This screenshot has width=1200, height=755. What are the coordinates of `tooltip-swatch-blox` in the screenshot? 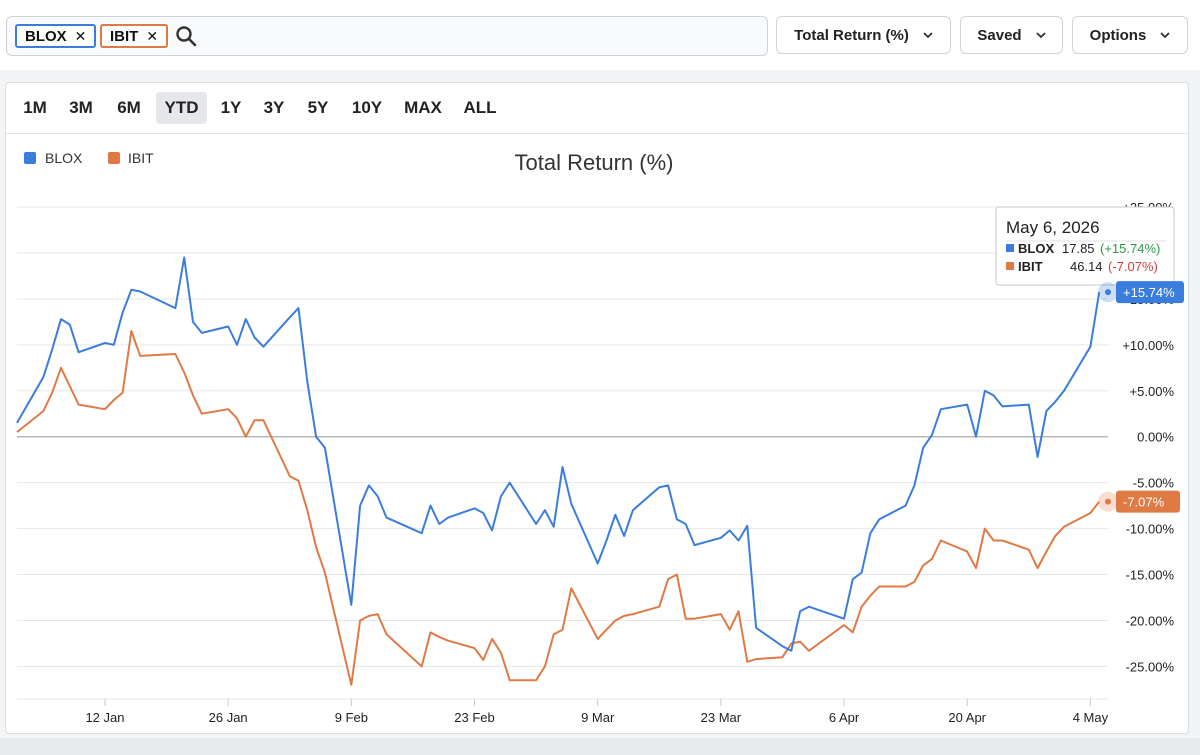 It's located at (1010, 248).